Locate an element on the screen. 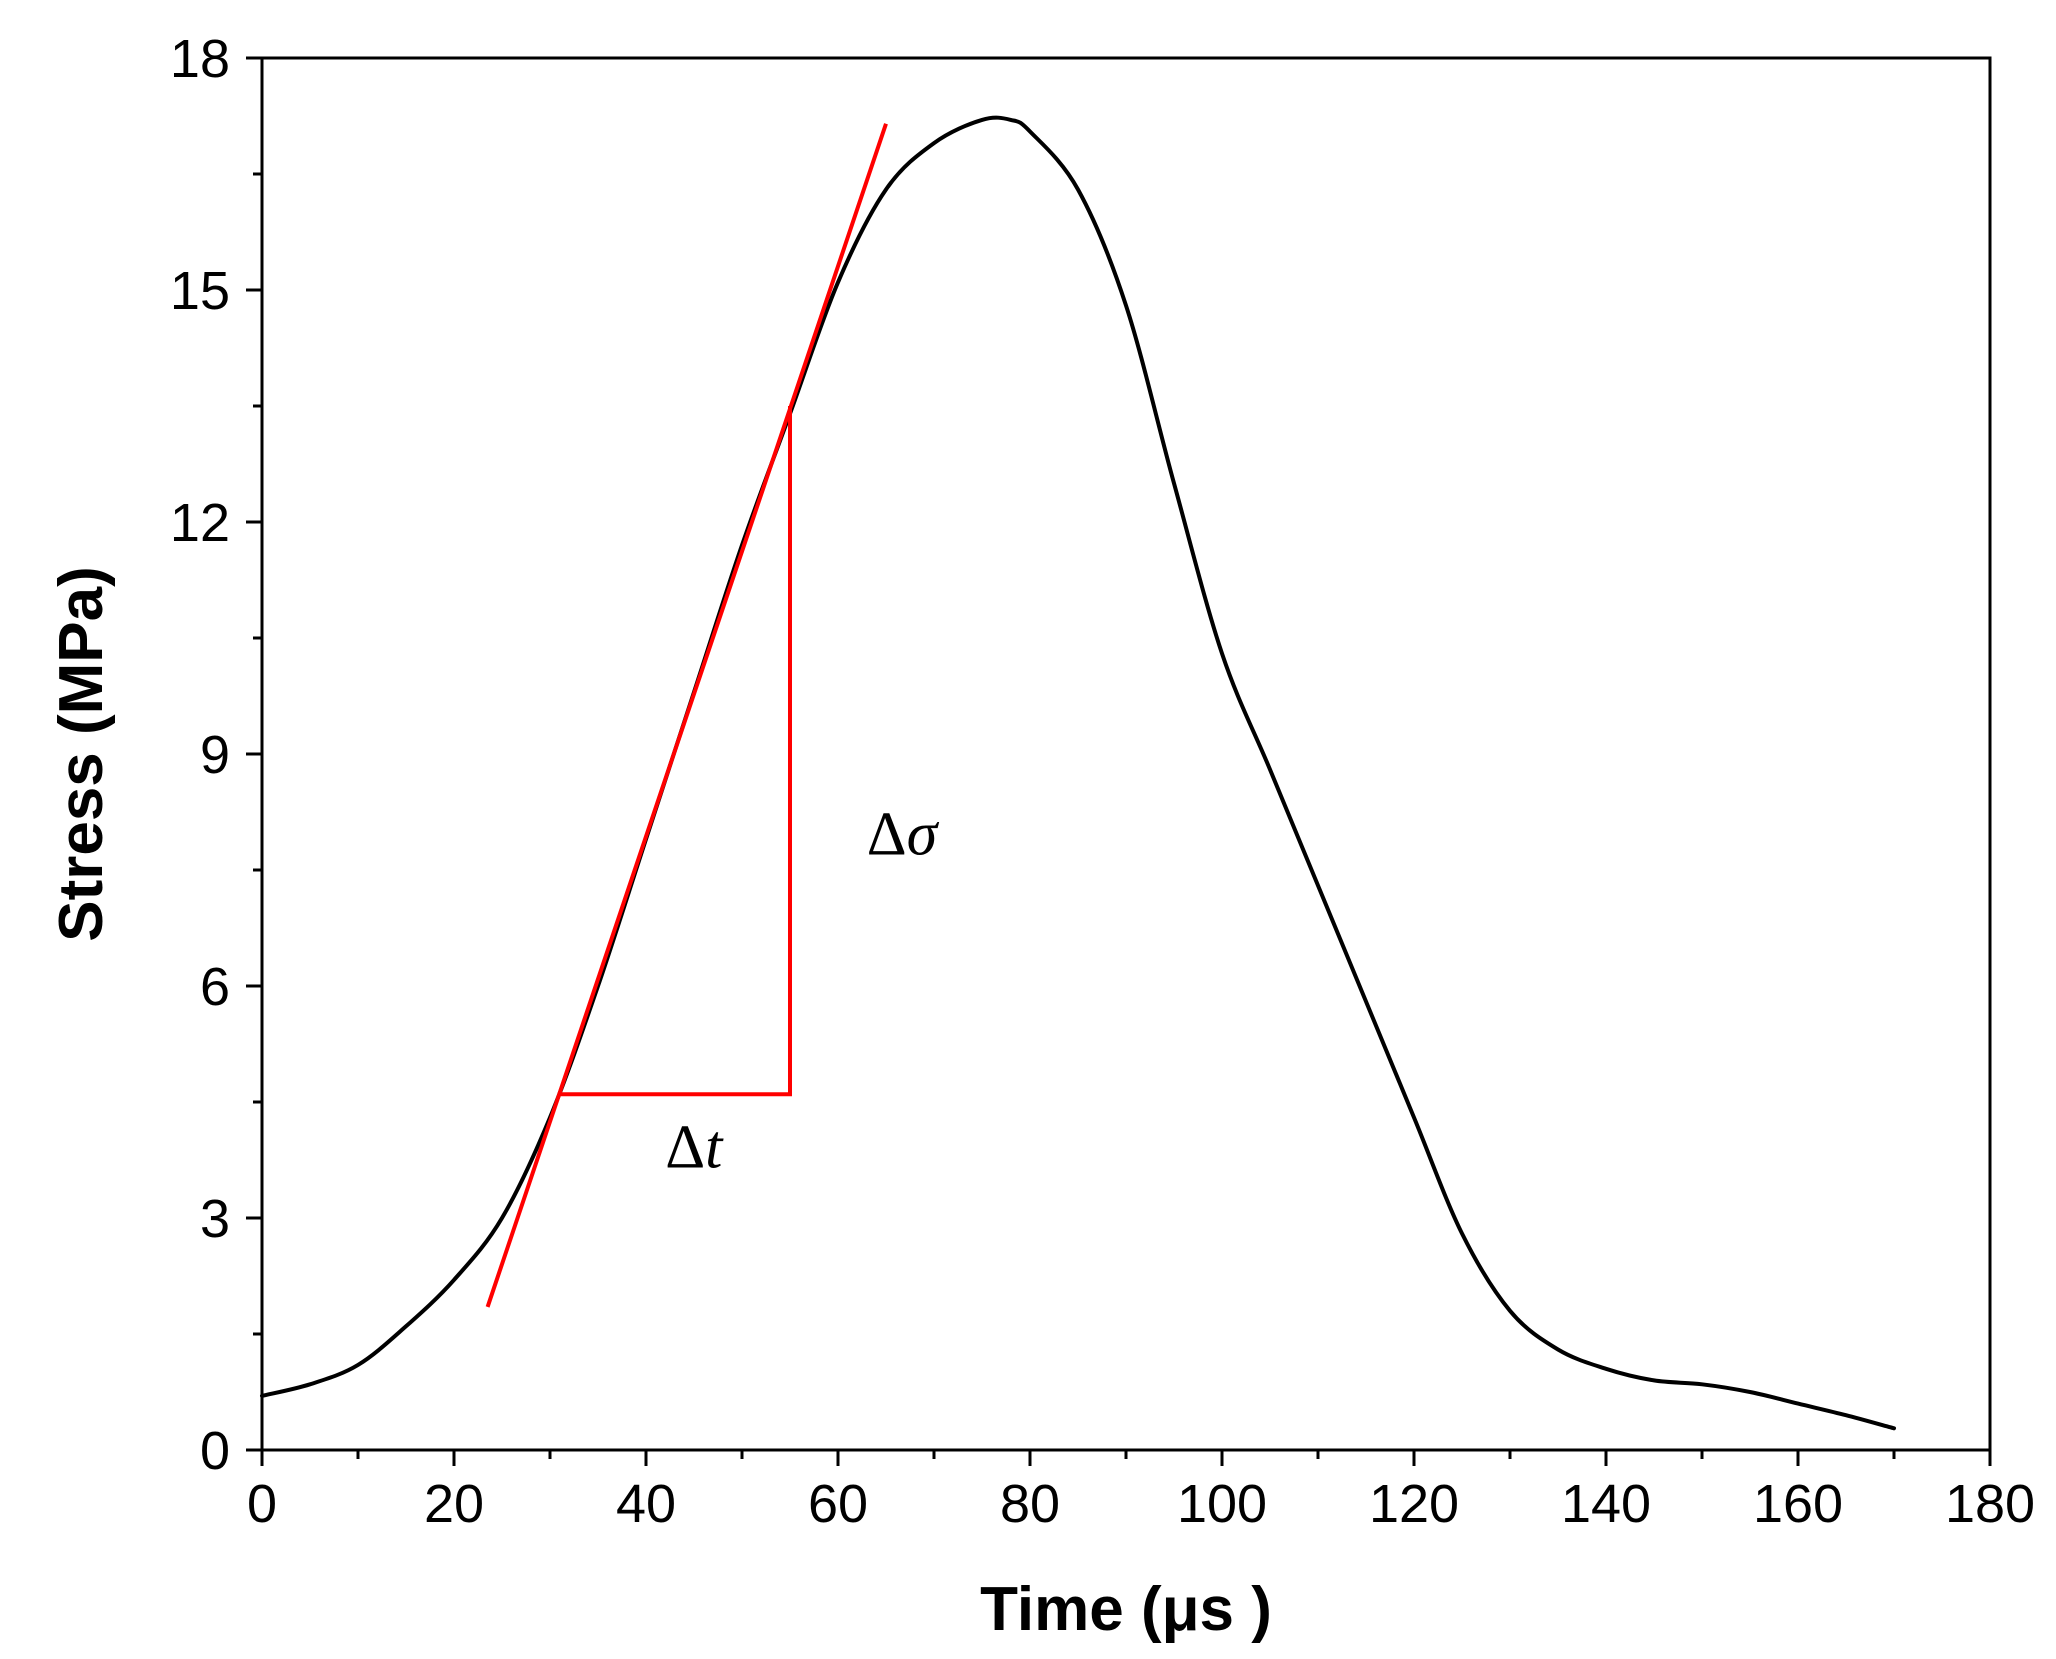 This screenshot has width=2056, height=1659. x-tick-label: 160 is located at coordinates (1798, 1504).